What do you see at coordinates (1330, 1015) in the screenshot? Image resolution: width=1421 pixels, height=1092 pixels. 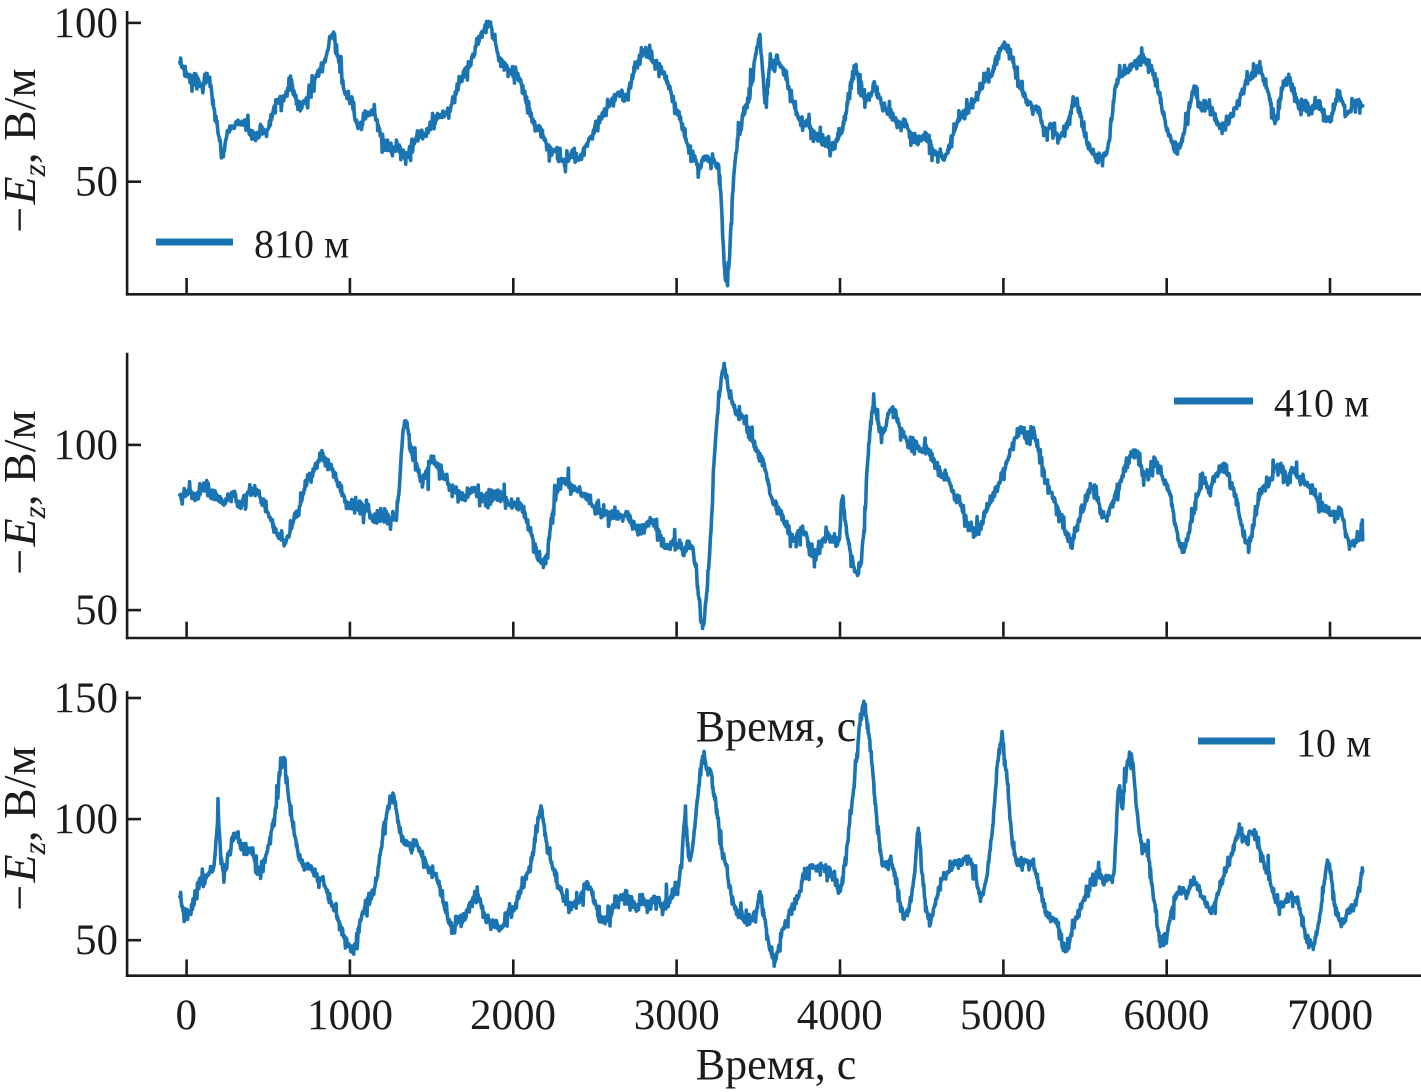 I see `svg-text: 7000` at bounding box center [1330, 1015].